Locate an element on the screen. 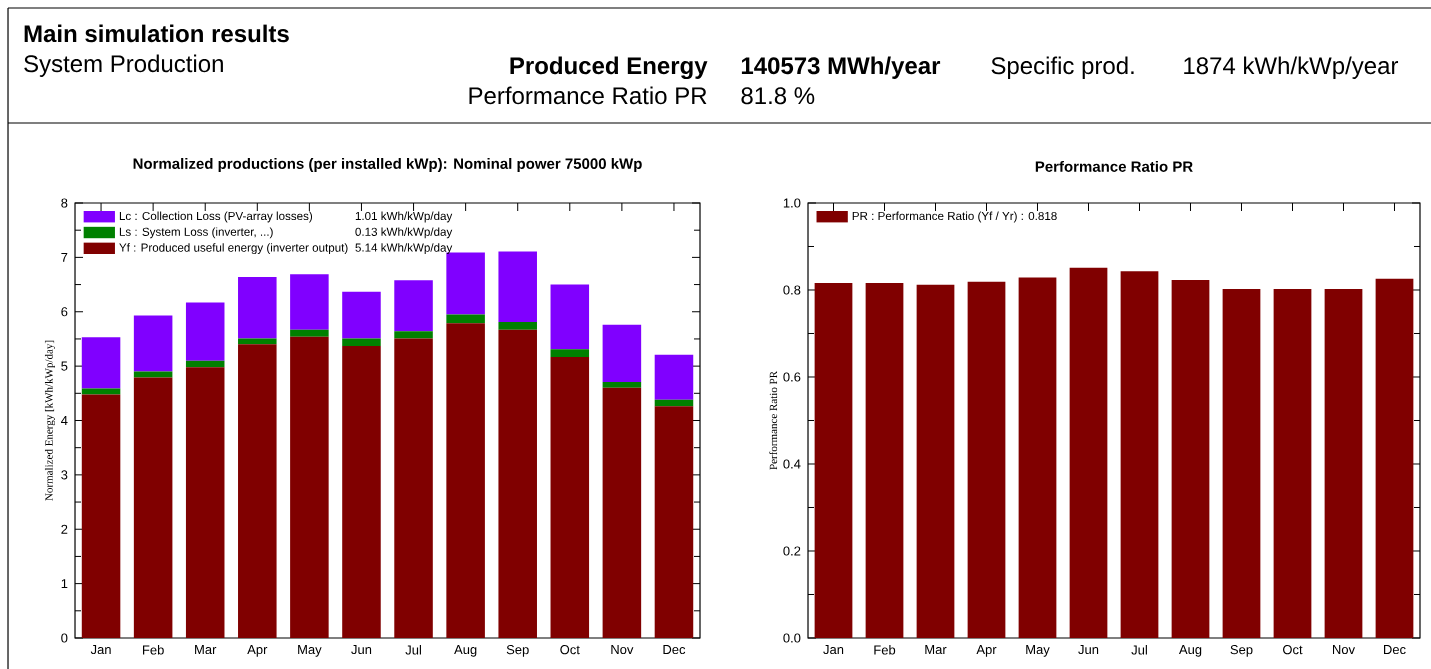  text: Performance Ratio PR is located at coordinates (588, 95).